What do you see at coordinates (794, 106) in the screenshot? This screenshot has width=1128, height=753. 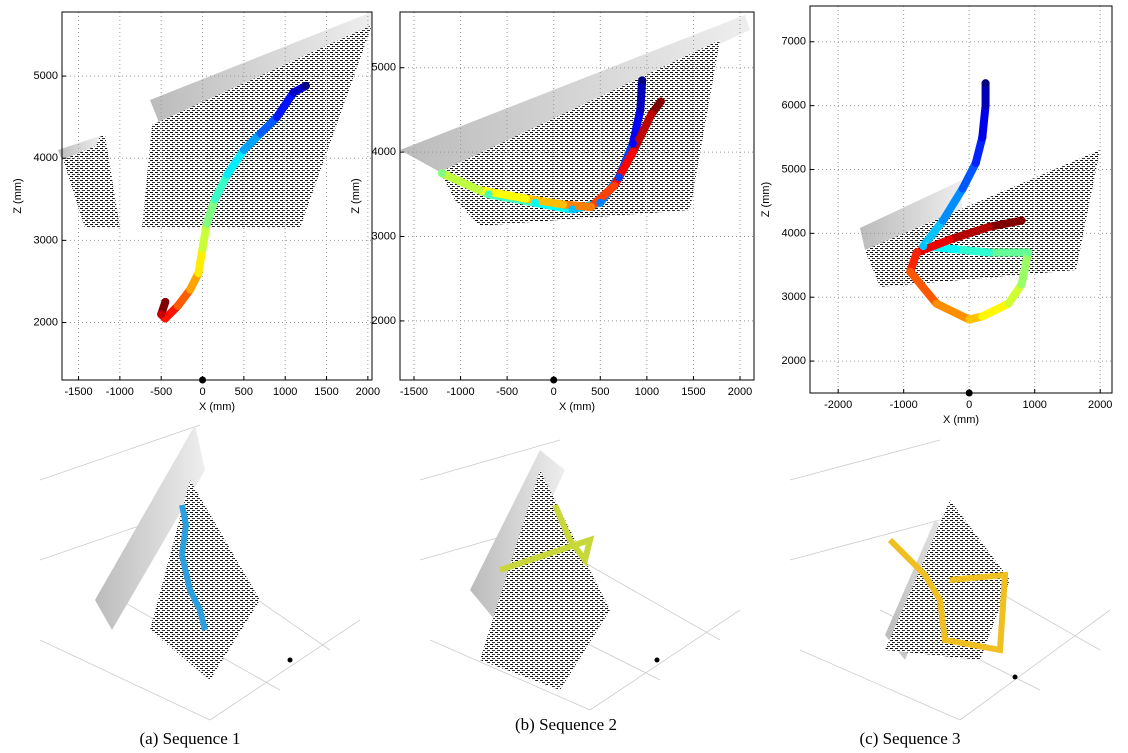 I see `y-tick-label: 6000` at bounding box center [794, 106].